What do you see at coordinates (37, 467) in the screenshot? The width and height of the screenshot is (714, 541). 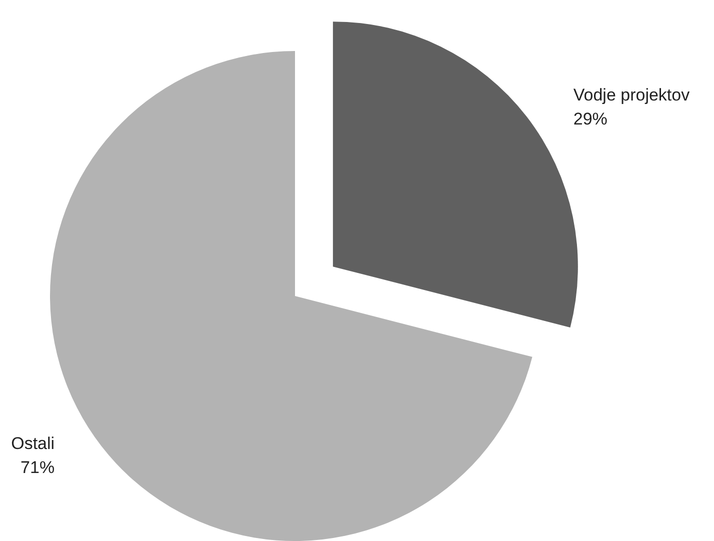 I see `data-label: 71%` at bounding box center [37, 467].